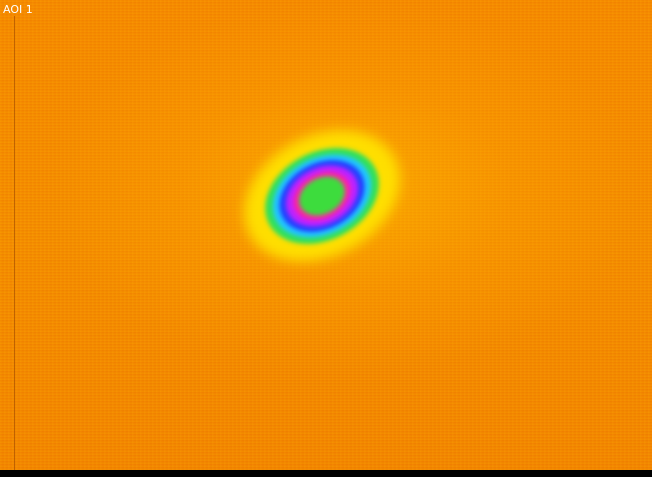 This screenshot has height=477, width=652. What do you see at coordinates (326, 473) in the screenshot?
I see `bottom-strip` at bounding box center [326, 473].